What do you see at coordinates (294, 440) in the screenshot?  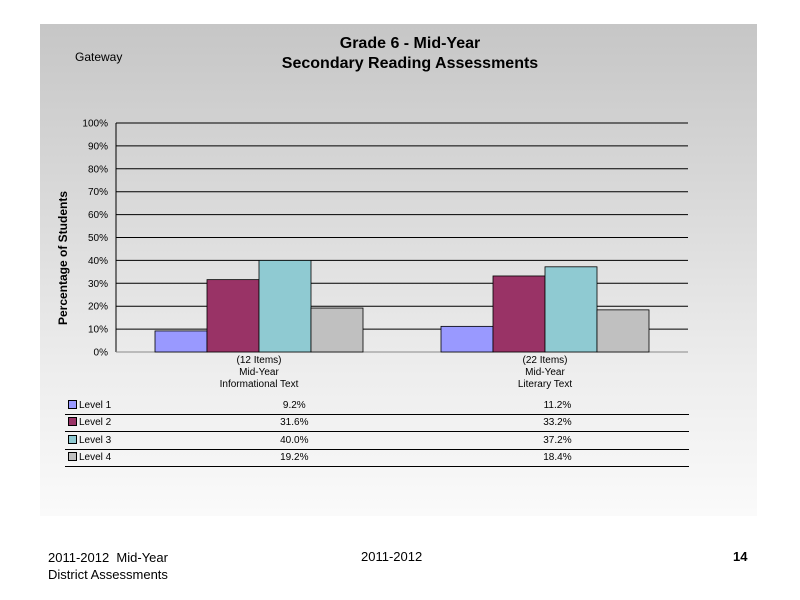 I see `data-label: 40.0%` at bounding box center [294, 440].